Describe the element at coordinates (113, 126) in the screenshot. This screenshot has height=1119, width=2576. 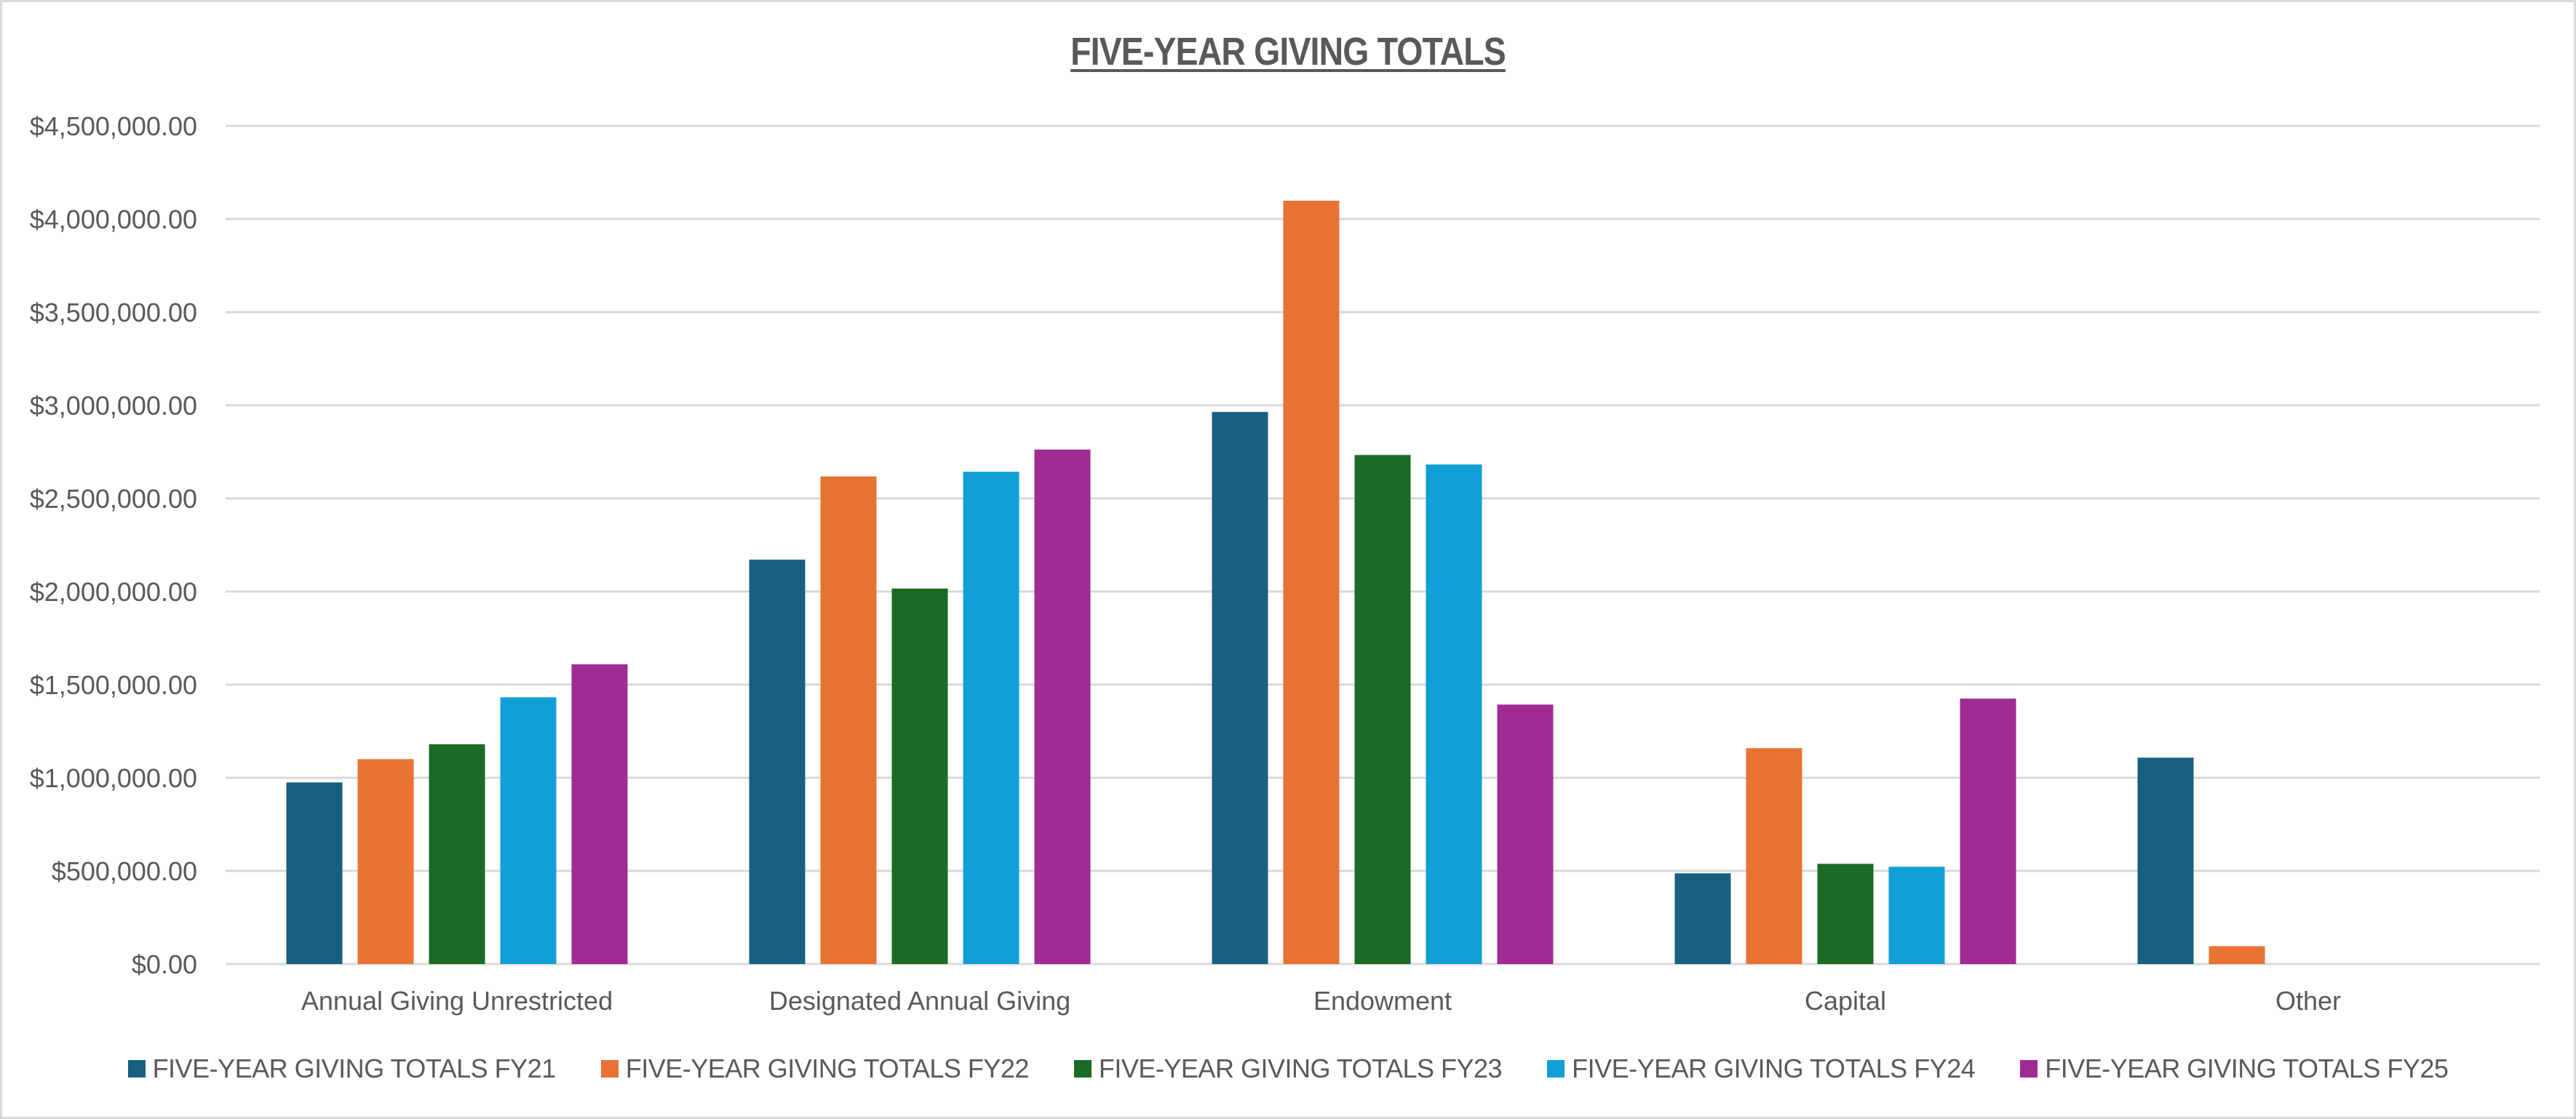
I see `y-tick-label: $4,500,000.00` at that location.